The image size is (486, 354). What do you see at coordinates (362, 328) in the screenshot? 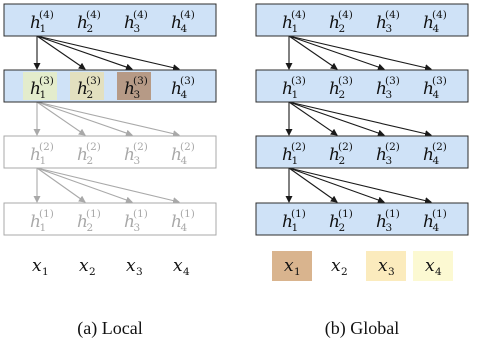
I see `panel-caption: (b) Global` at bounding box center [362, 328].